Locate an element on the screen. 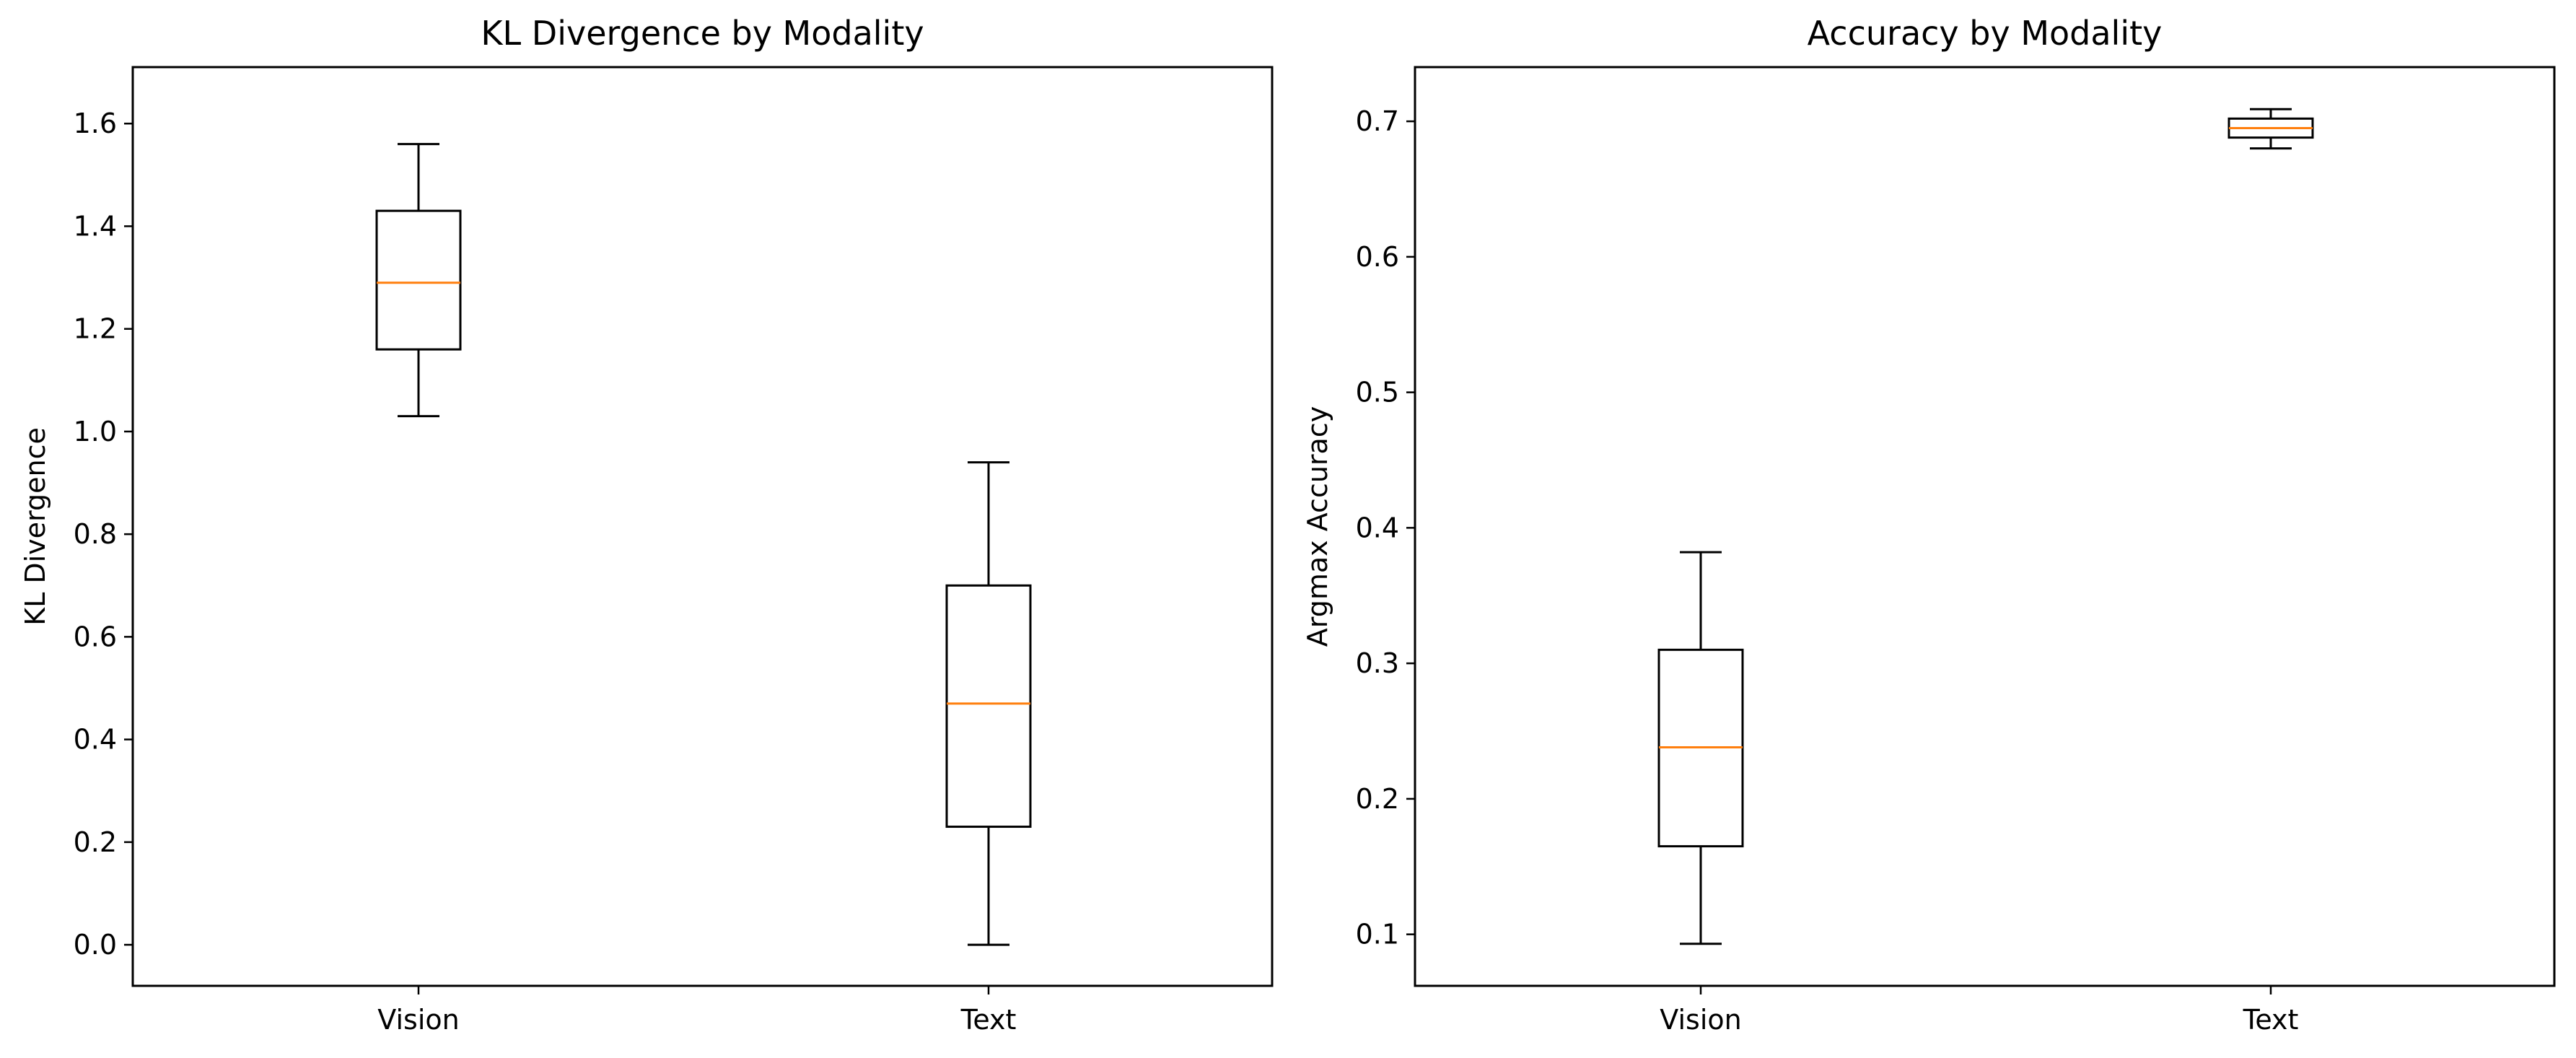 This screenshot has width=2576, height=1058. y-tick-label: 0.0 is located at coordinates (95, 945).